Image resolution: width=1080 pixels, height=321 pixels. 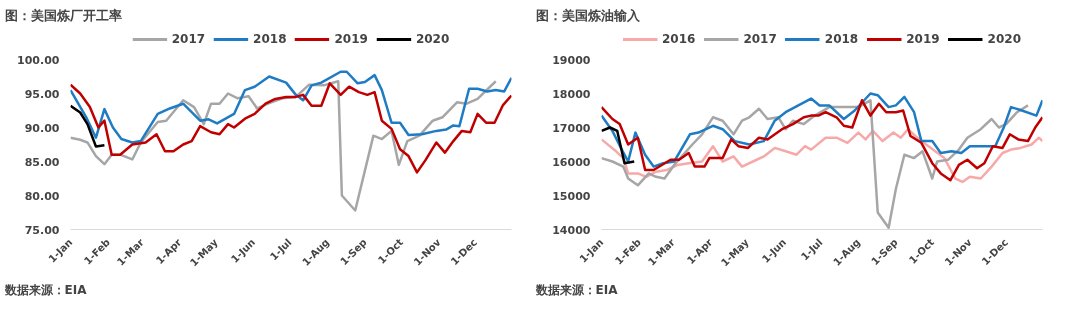 What do you see at coordinates (571, 94) in the screenshot?
I see `y-tick-label: 18000` at bounding box center [571, 94].